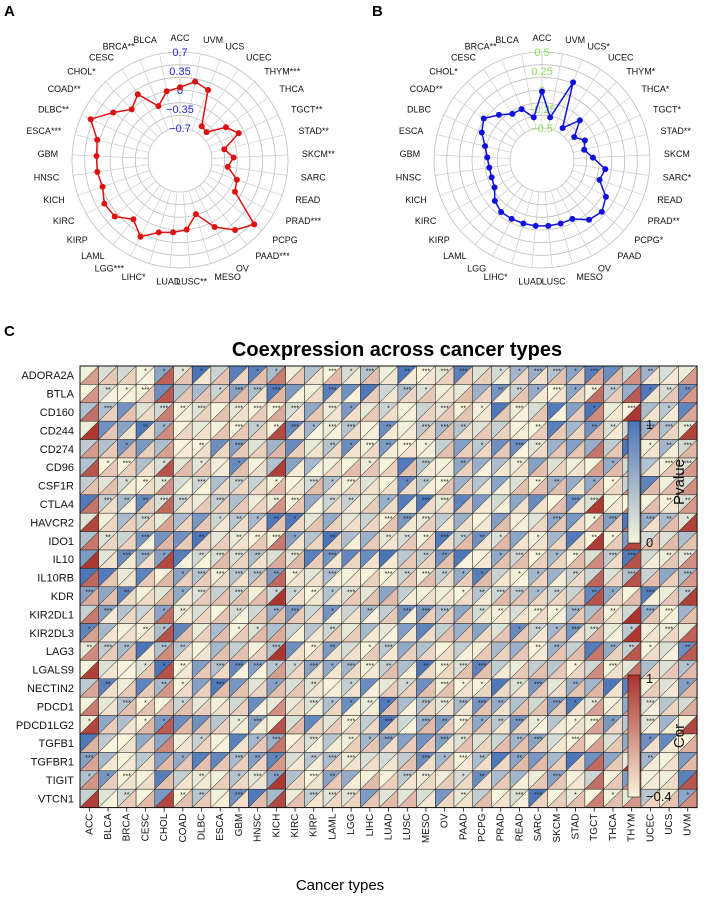 The image size is (708, 897). Describe the element at coordinates (183, 828) in the screenshot. I see `heatmap-column-label: COAD` at that location.